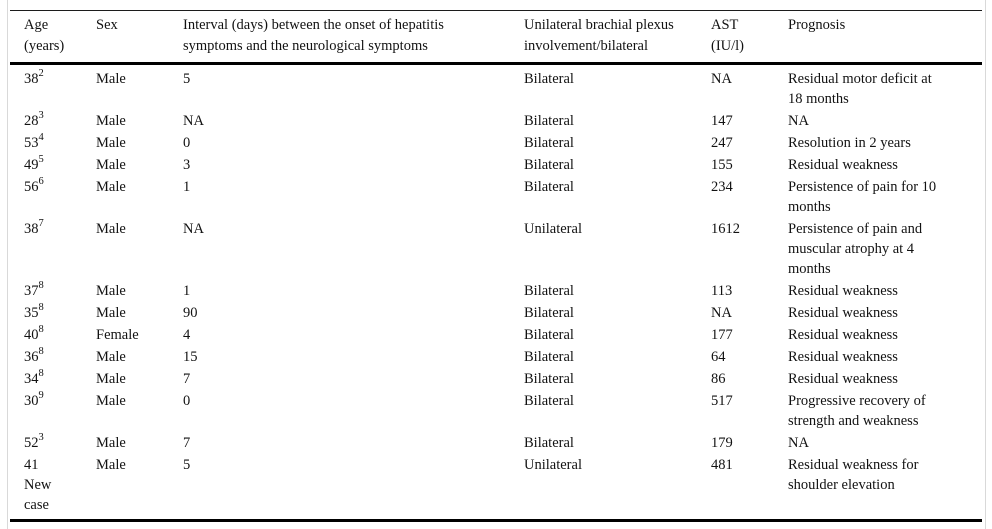 This screenshot has width=992, height=529. Describe the element at coordinates (722, 401) in the screenshot. I see `ast-cell: 517` at that location.